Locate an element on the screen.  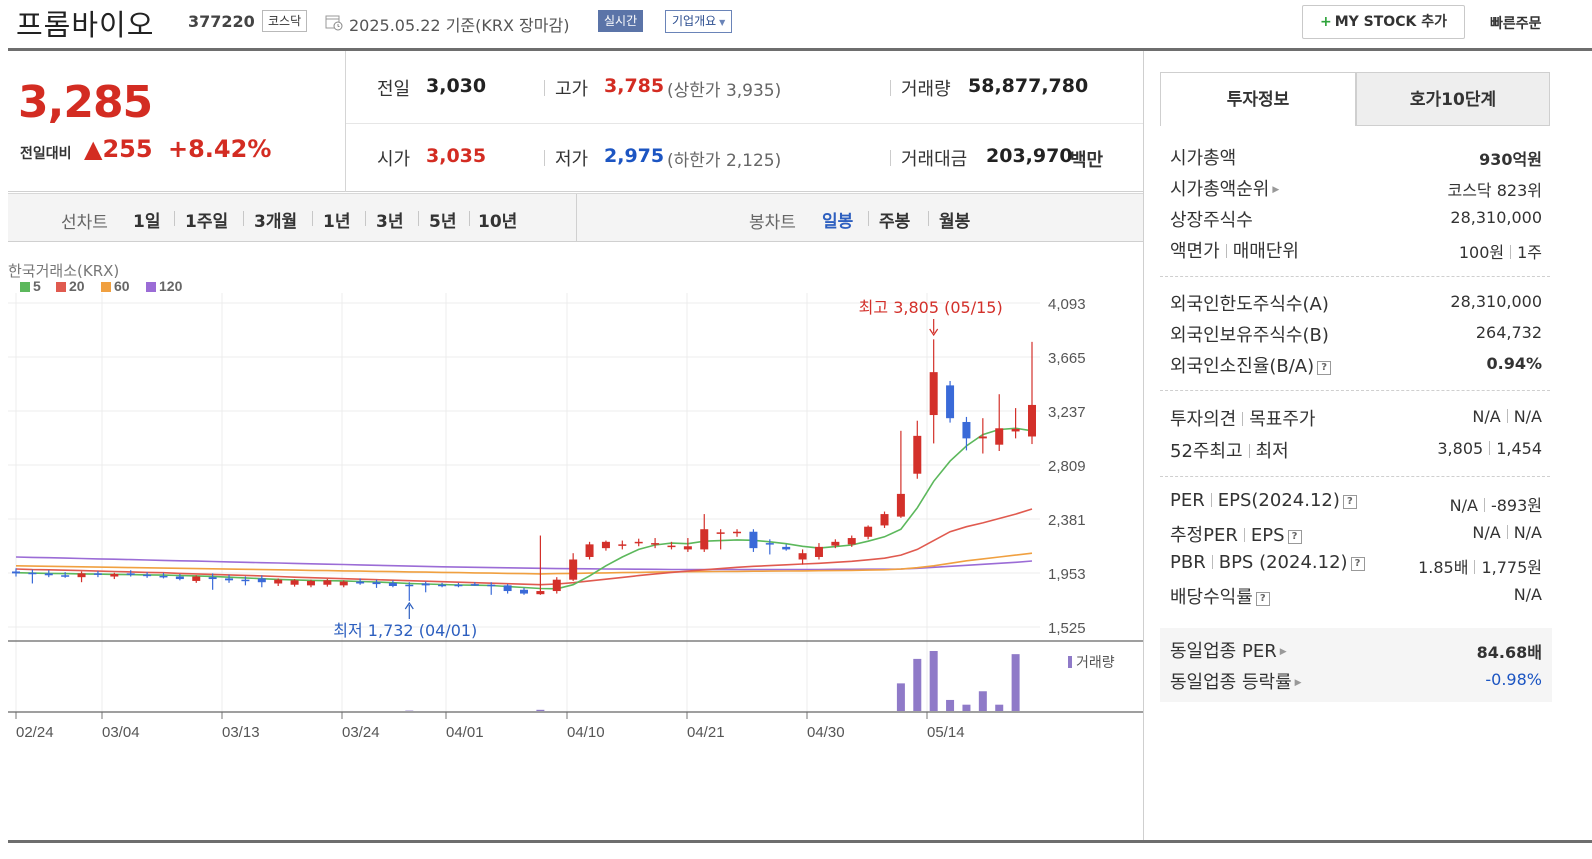
open-value: 3,035 is located at coordinates (456, 156).